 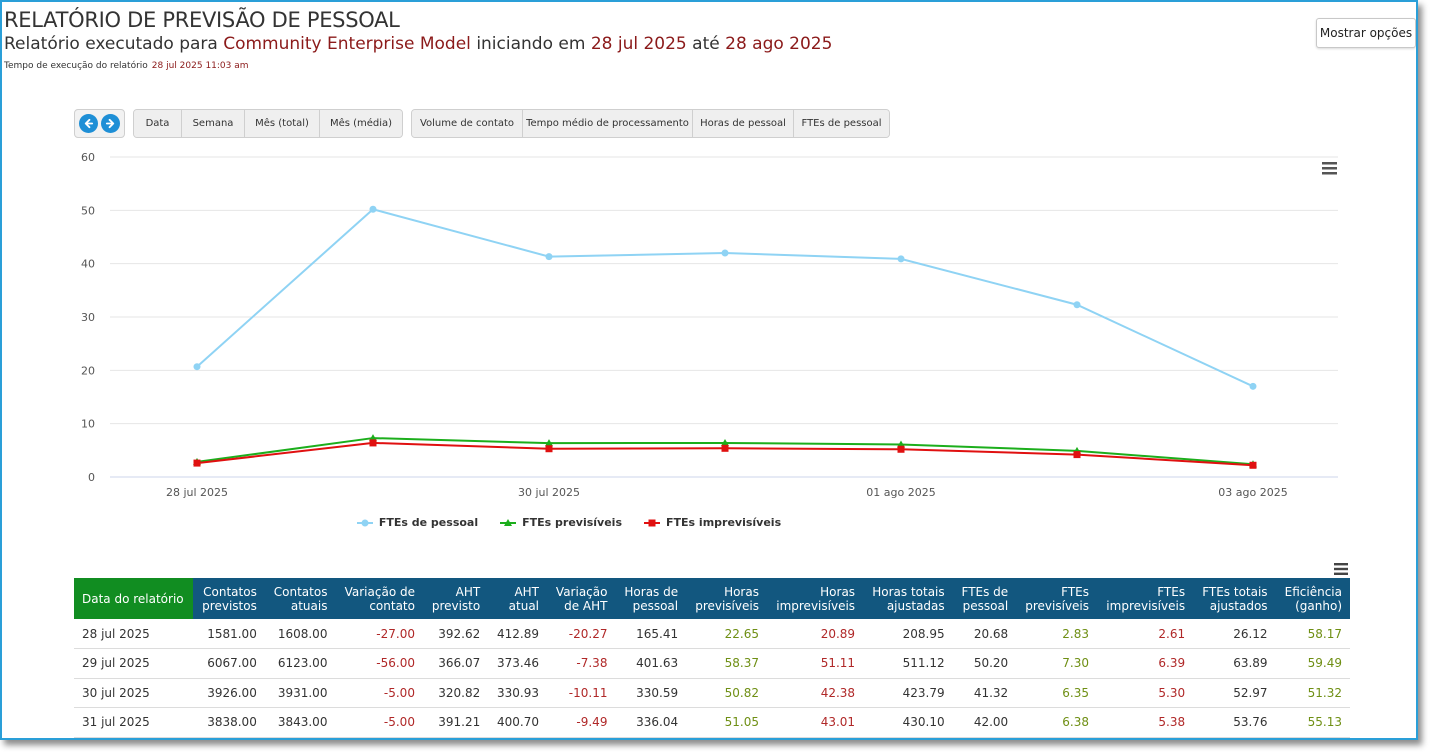 What do you see at coordinates (1366, 33) in the screenshot?
I see `show-options-button: Mostrar opções` at bounding box center [1366, 33].